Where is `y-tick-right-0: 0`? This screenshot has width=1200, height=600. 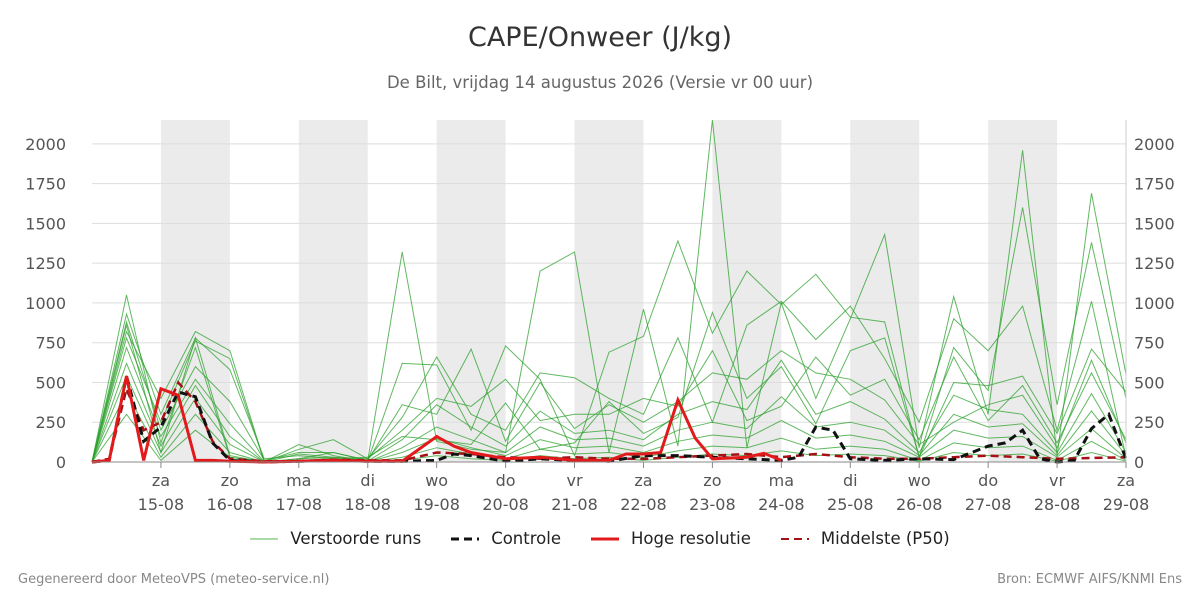 y-tick-right-0: 0 is located at coordinates (1139, 462).